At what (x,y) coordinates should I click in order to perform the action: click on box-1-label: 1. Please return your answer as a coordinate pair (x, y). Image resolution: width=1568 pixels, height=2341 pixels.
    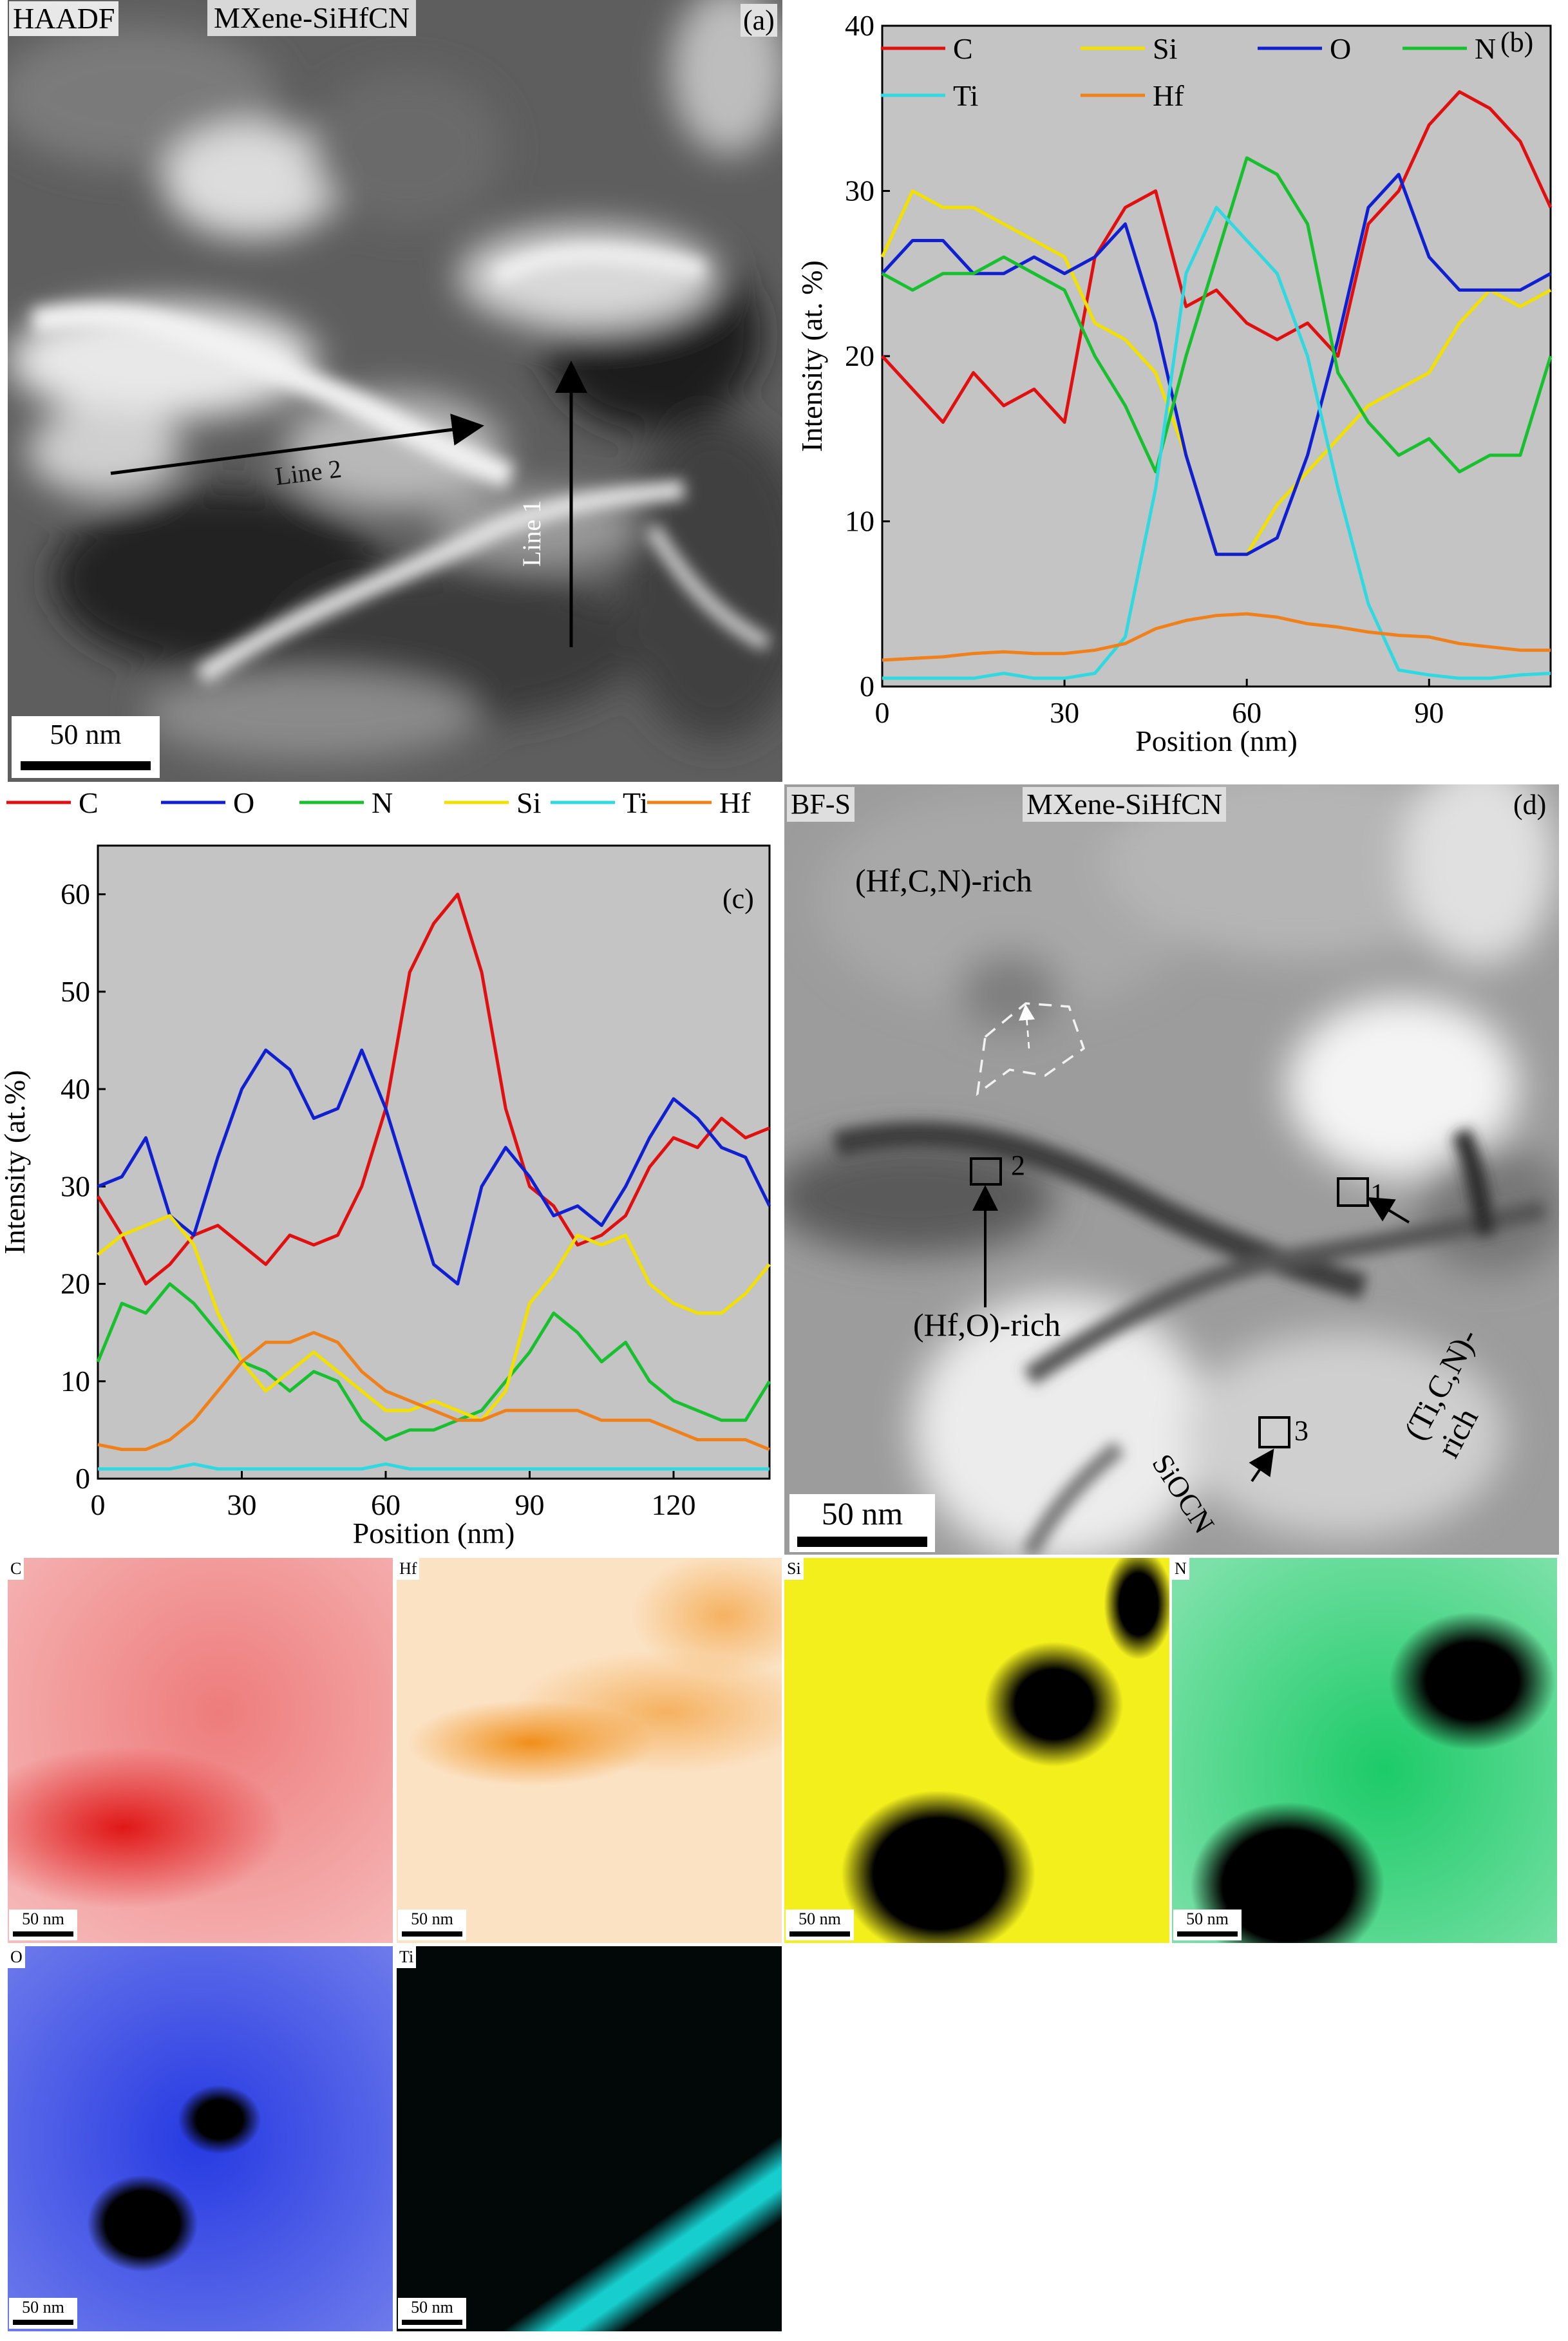
    Looking at the image, I should click on (1377, 1193).